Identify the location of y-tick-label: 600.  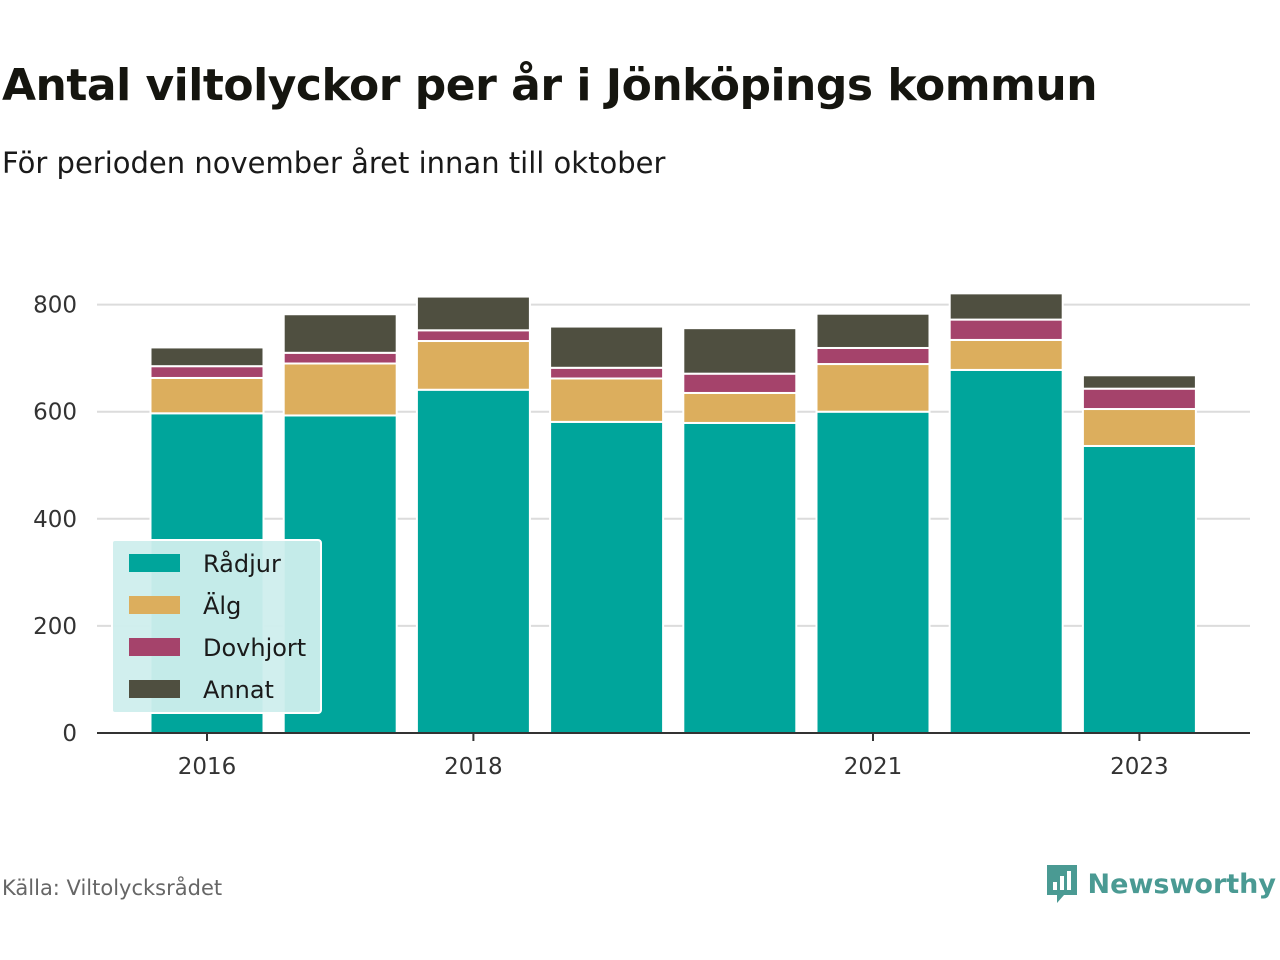
(55, 413).